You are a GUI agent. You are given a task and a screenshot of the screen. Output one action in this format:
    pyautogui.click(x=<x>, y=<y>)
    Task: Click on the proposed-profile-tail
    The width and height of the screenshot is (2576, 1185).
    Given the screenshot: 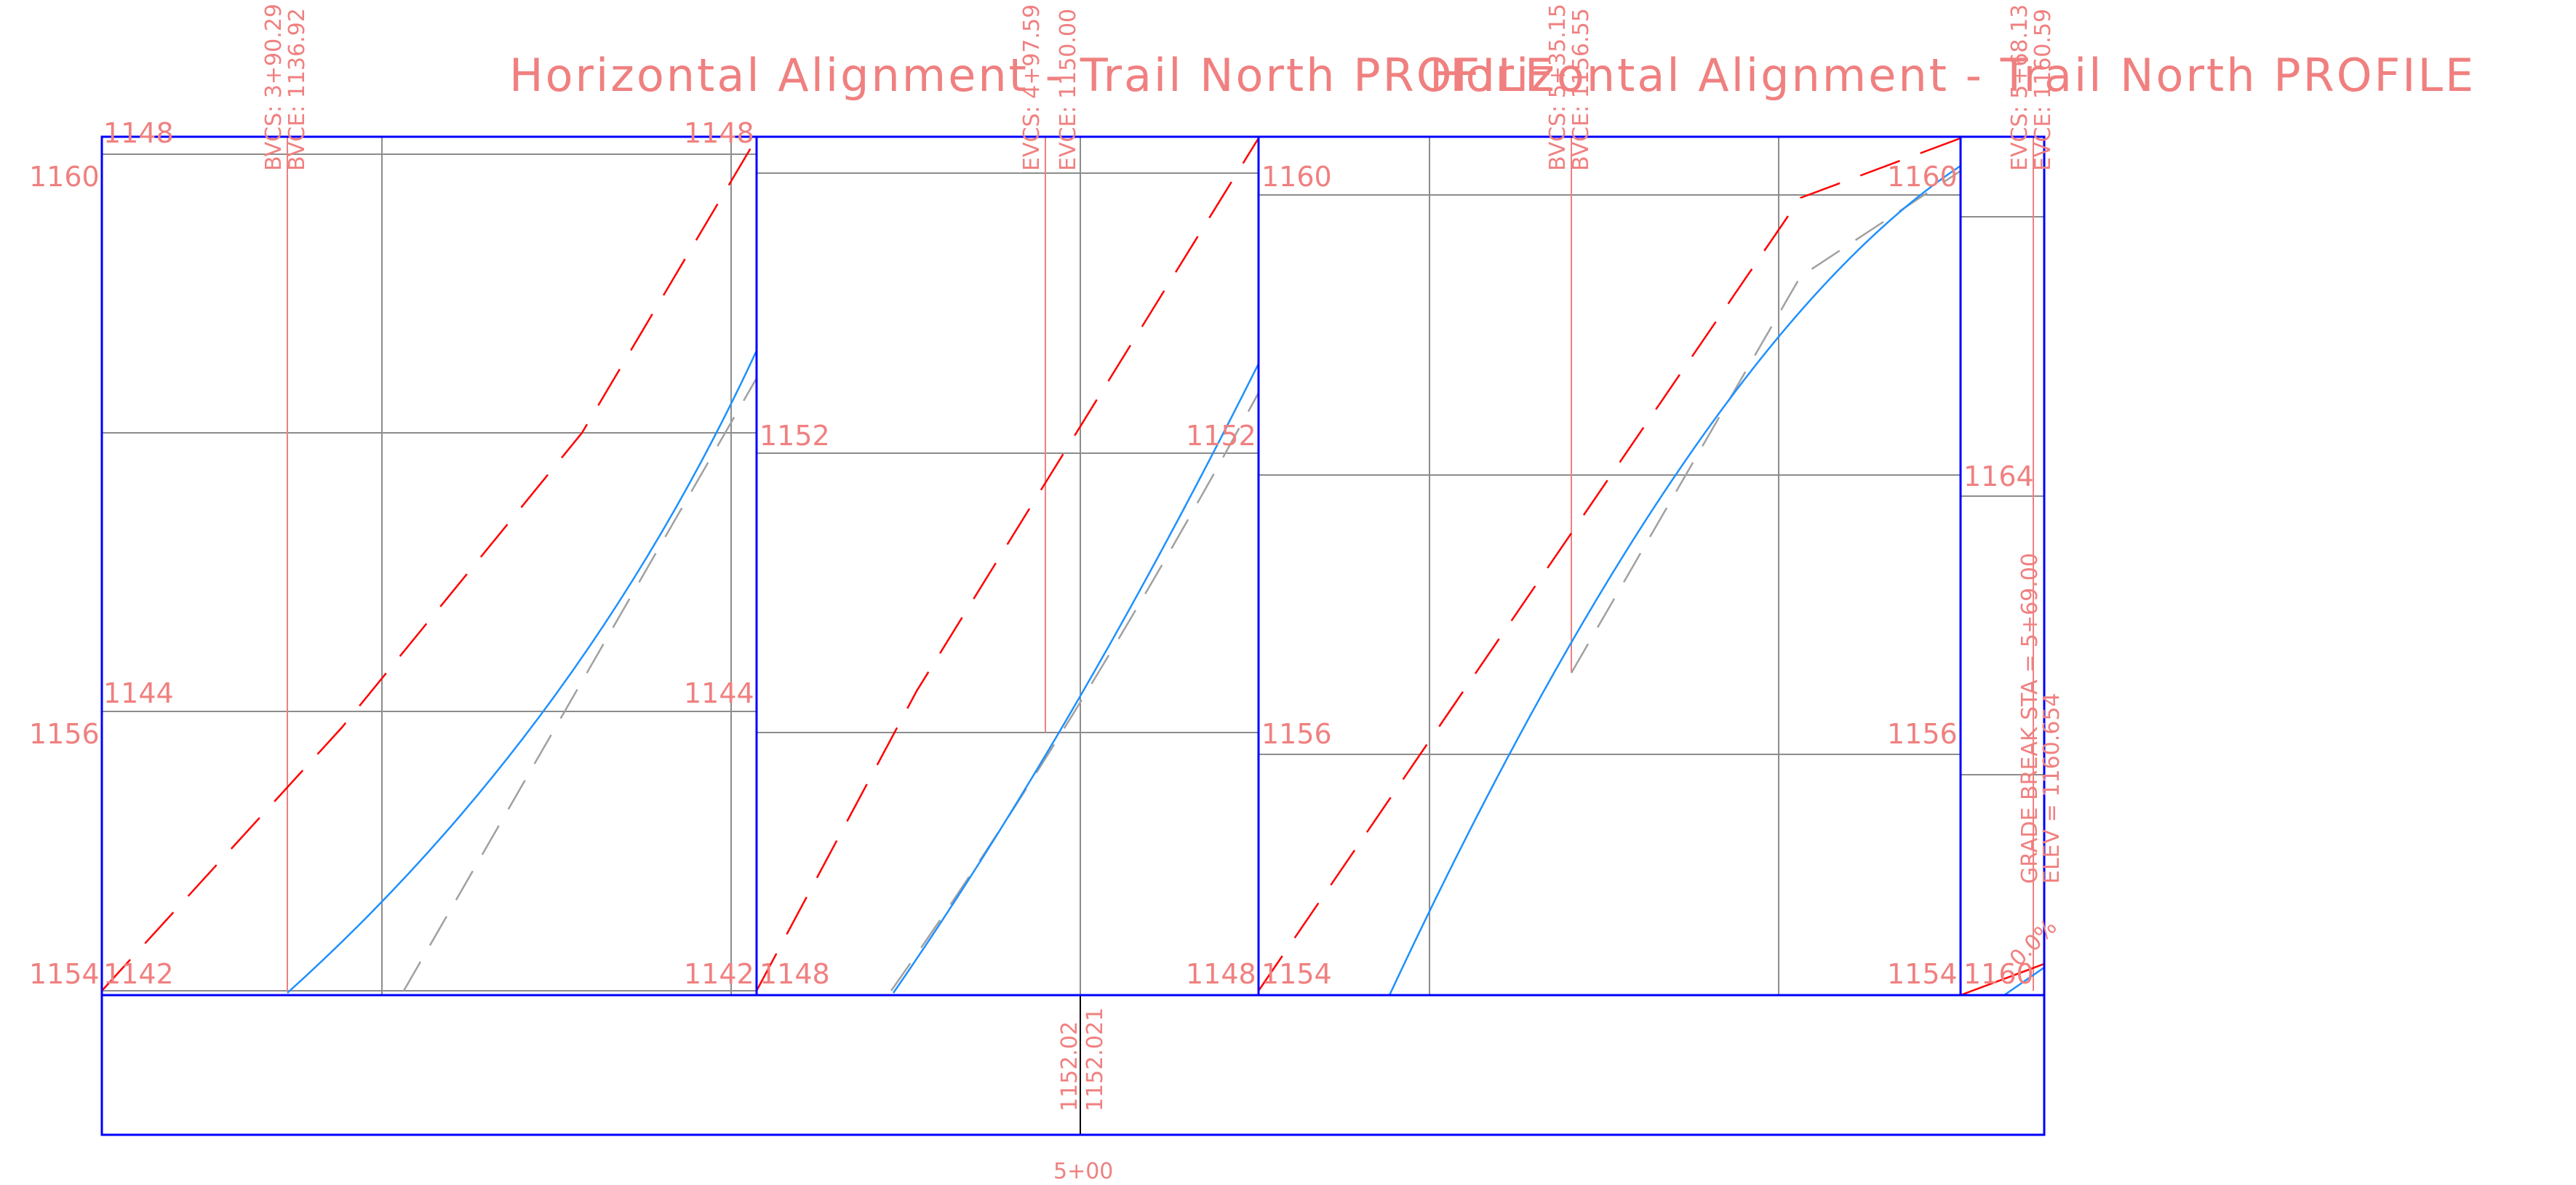 What is the action you would take?
    pyautogui.click(x=2024, y=982)
    